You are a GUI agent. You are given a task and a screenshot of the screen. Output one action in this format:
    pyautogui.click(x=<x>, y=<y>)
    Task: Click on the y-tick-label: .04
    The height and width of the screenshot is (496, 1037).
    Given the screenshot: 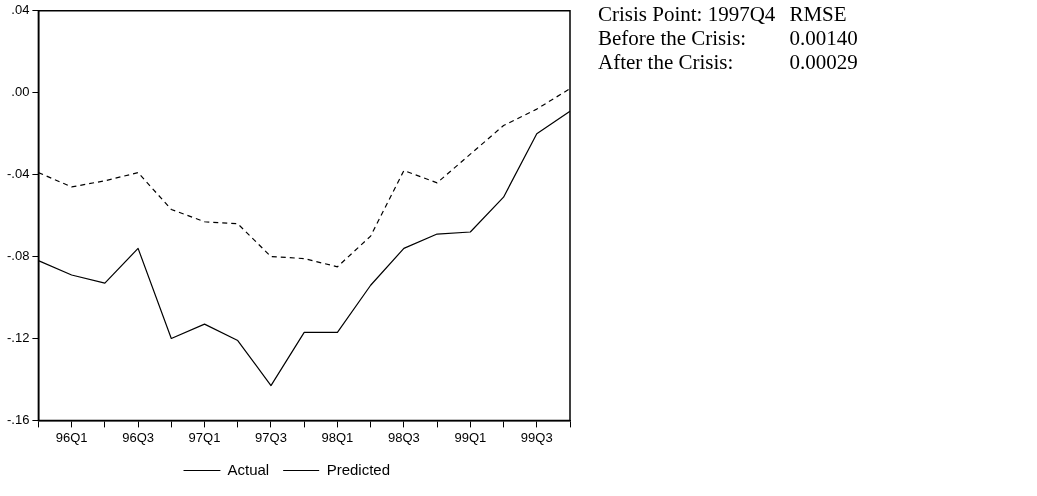 What is the action you would take?
    pyautogui.click(x=20, y=10)
    